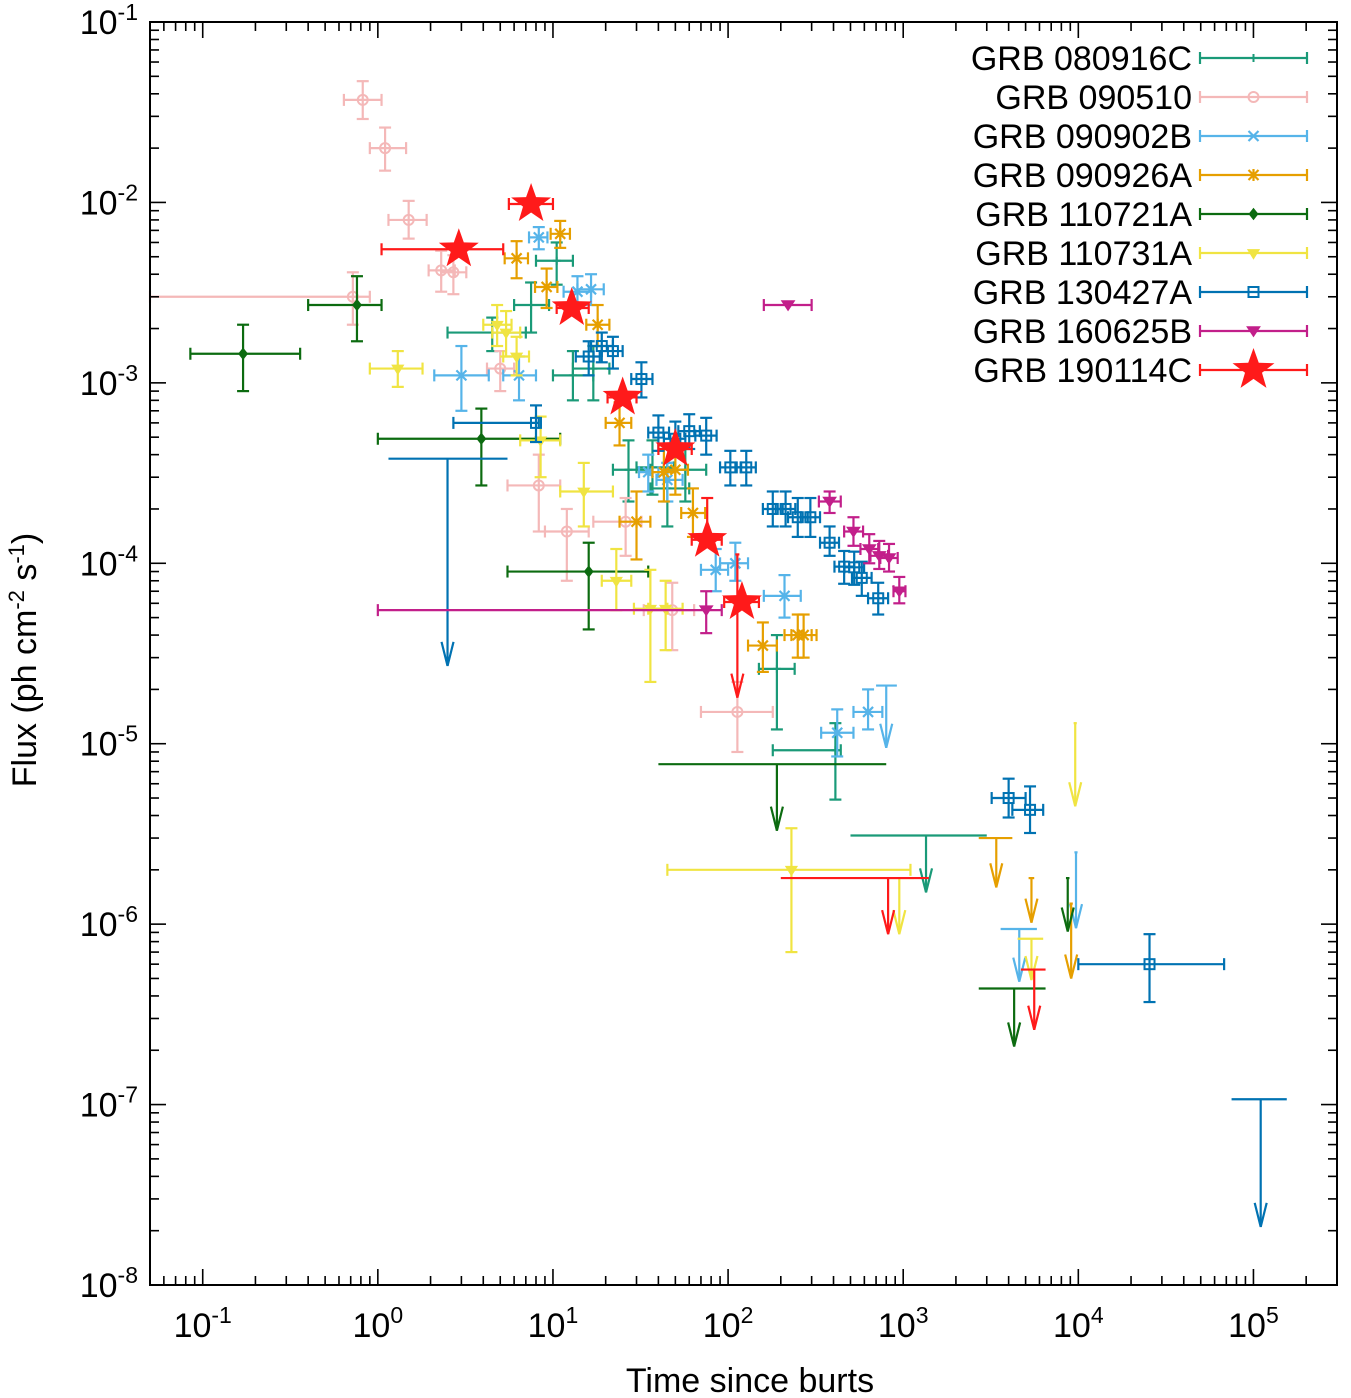 This screenshot has width=1351, height=1398. Describe the element at coordinates (128, 192) in the screenshot. I see `y-tick-label-exp: -2` at that location.